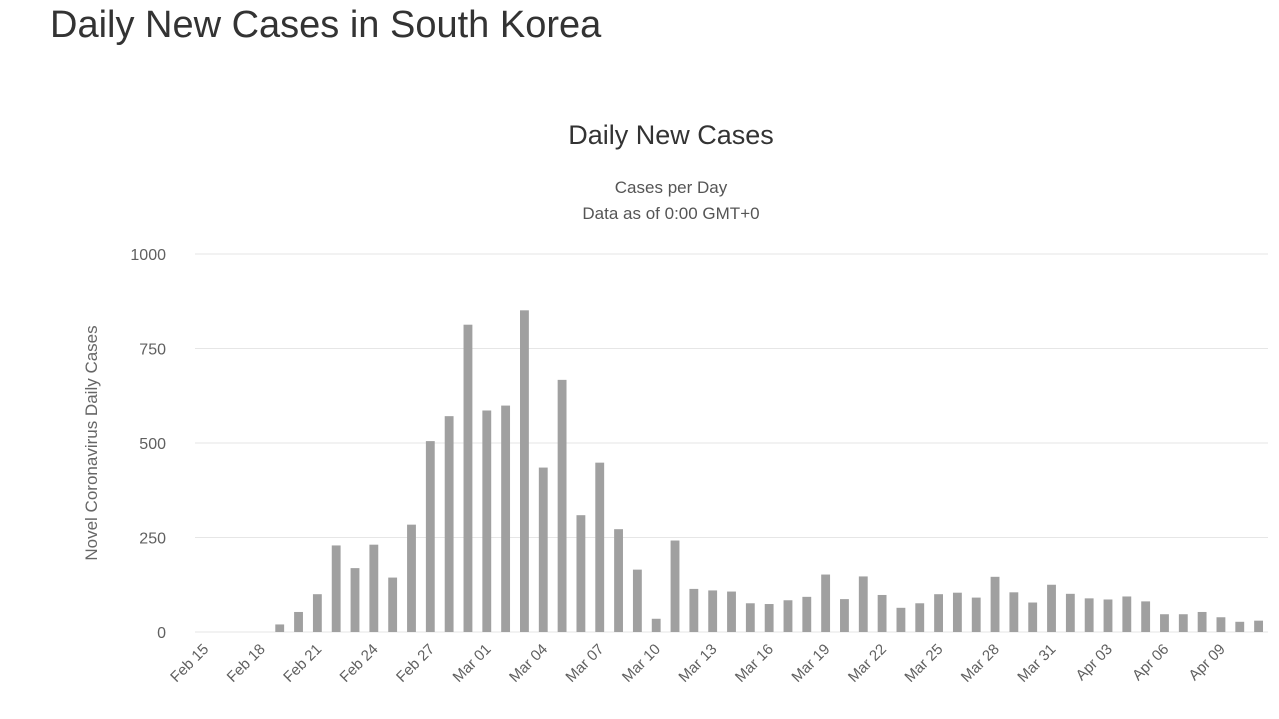  I want to click on chart-subtitle-line-1: Cases per Day, so click(671, 187).